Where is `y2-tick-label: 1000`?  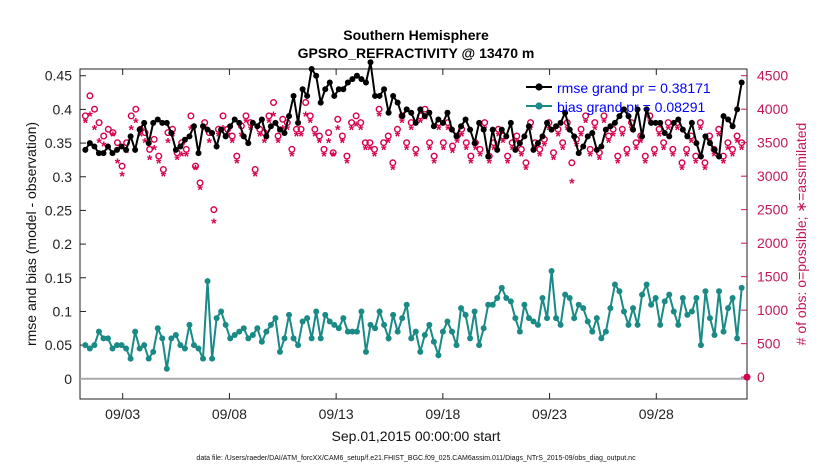
y2-tick-label: 1000 is located at coordinates (772, 310).